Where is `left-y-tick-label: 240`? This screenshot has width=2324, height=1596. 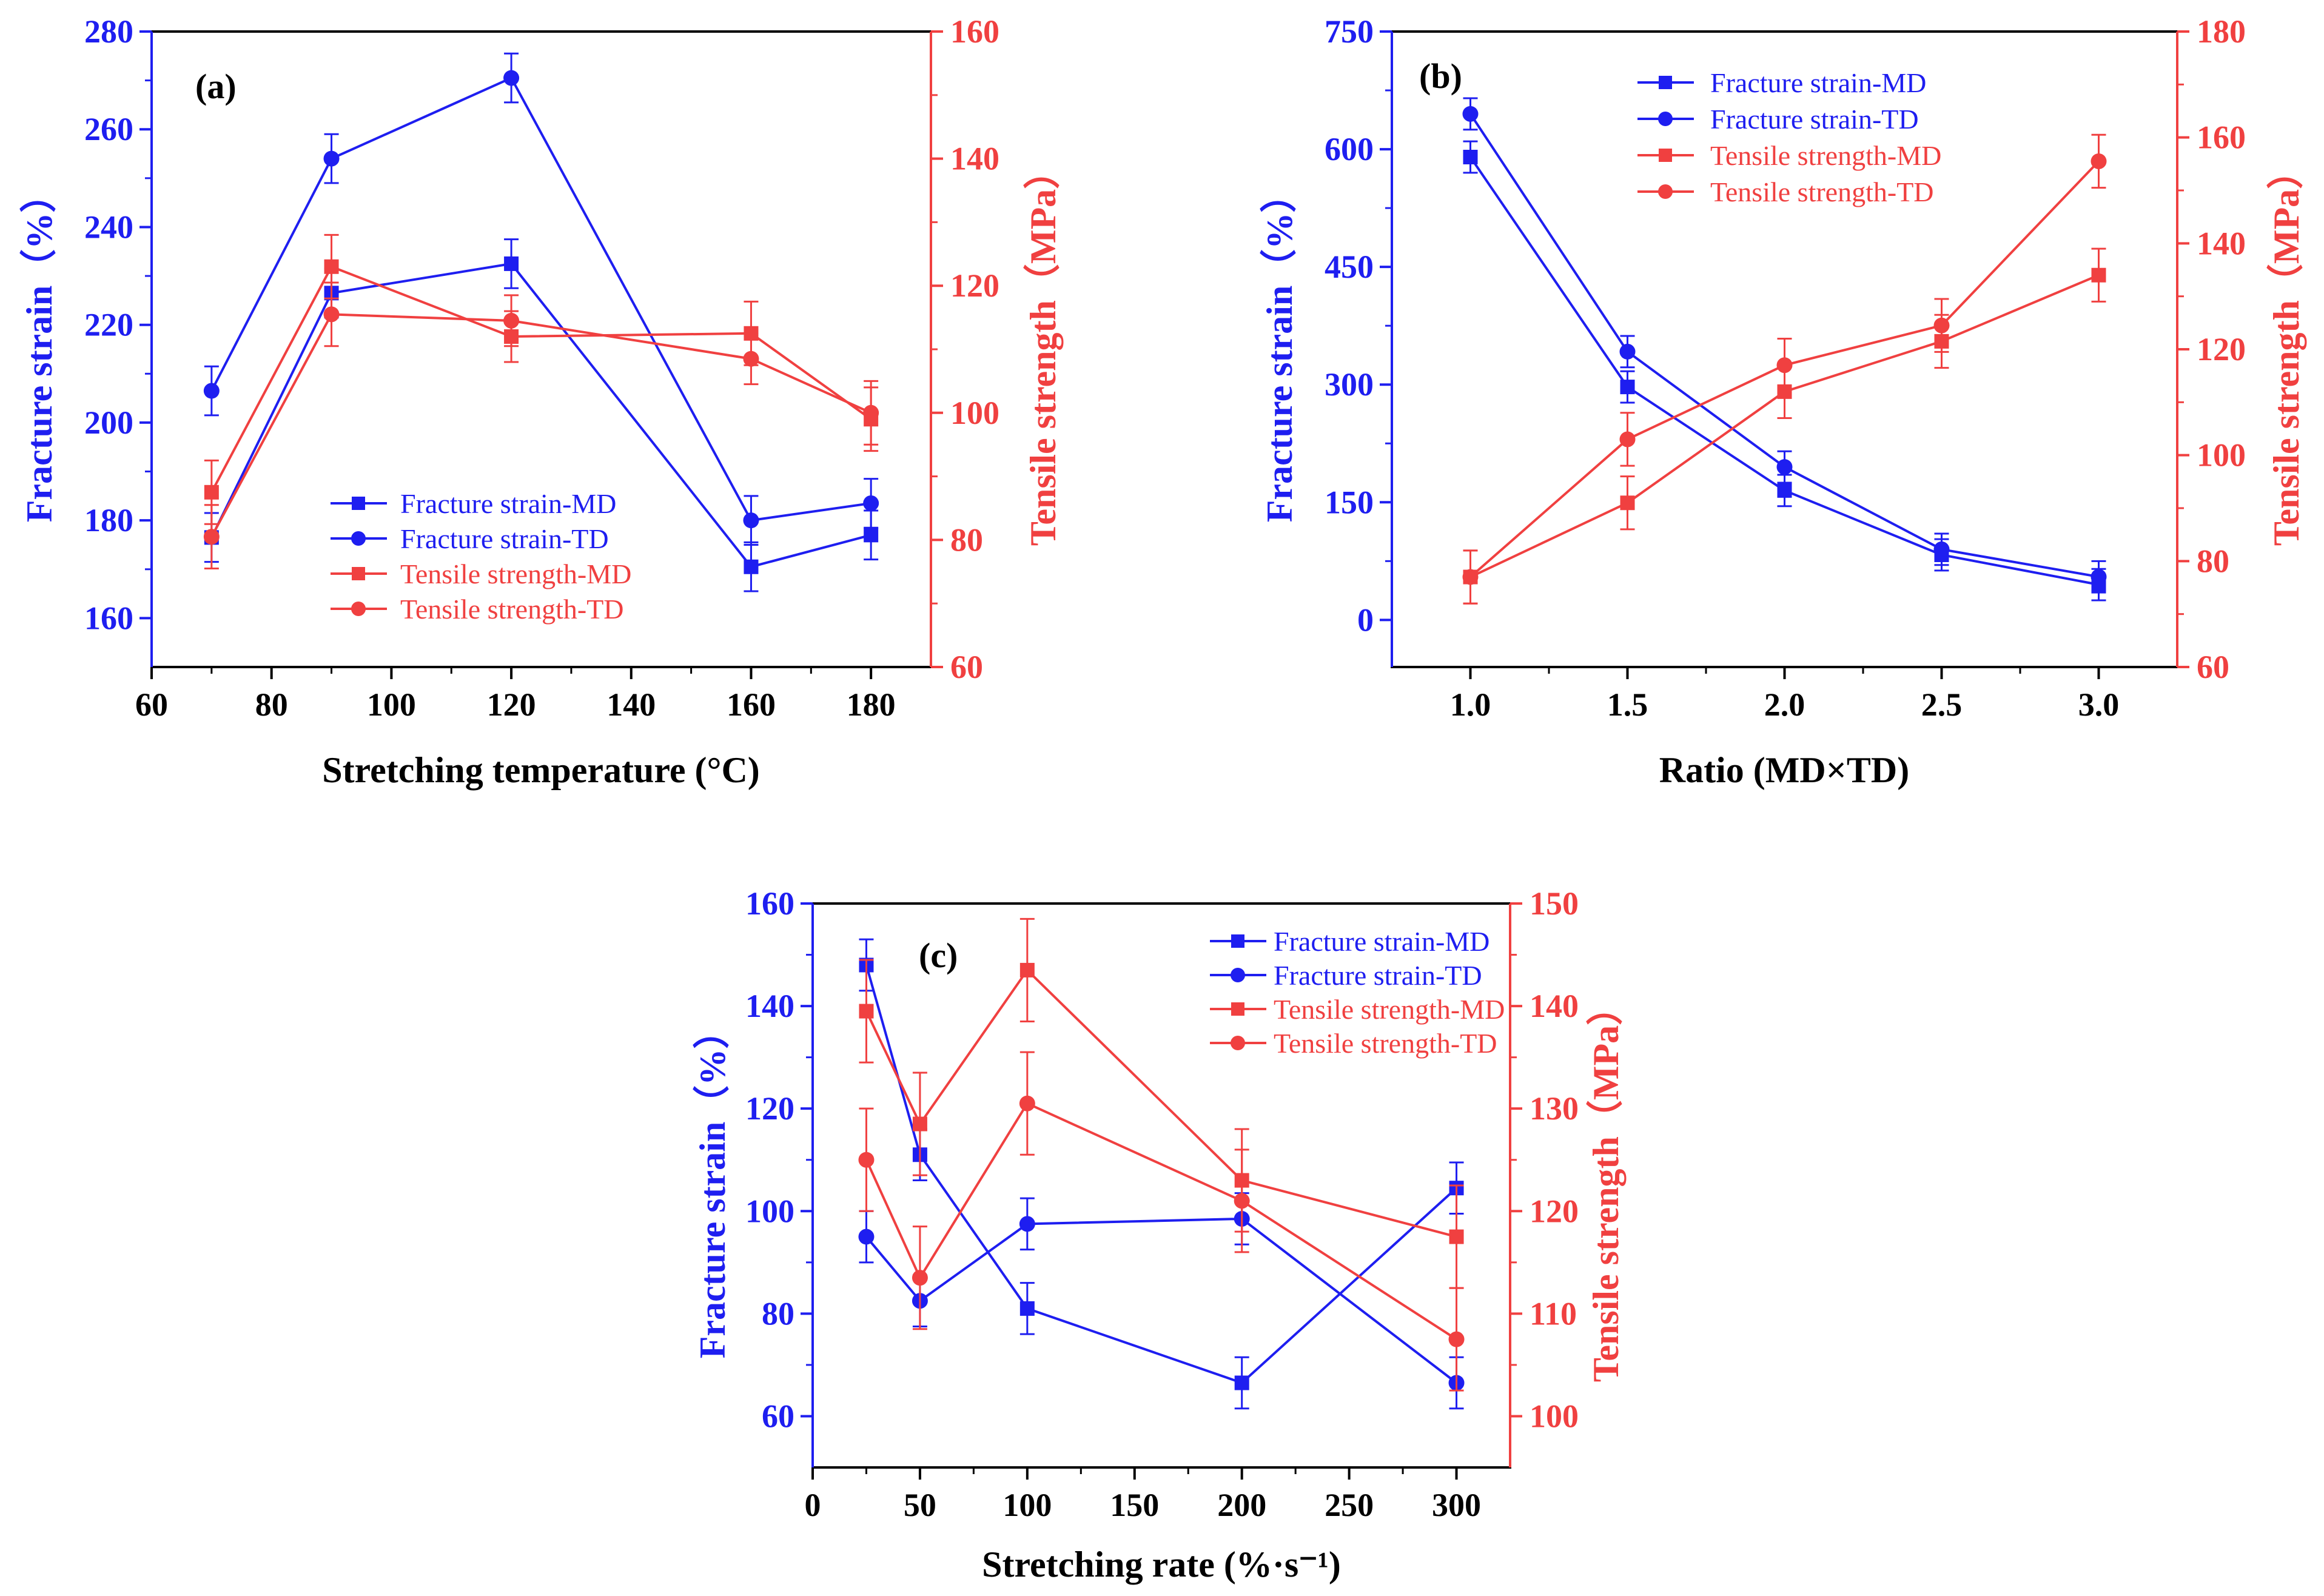 left-y-tick-label: 240 is located at coordinates (109, 227).